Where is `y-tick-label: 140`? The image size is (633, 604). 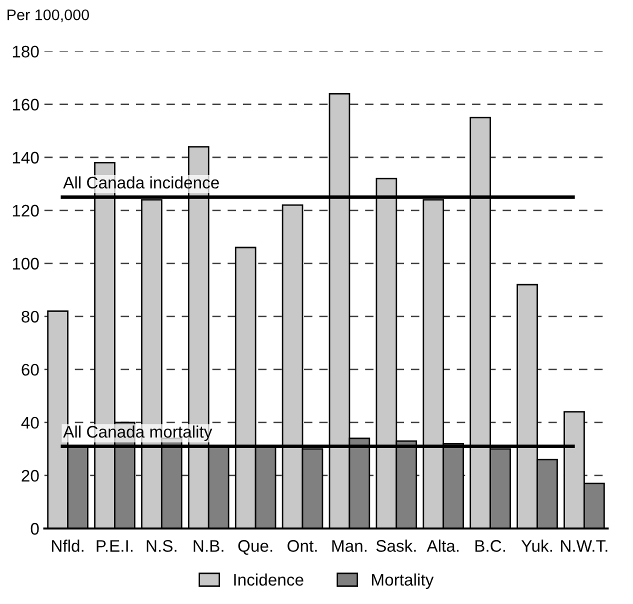 y-tick-label: 140 is located at coordinates (25, 158).